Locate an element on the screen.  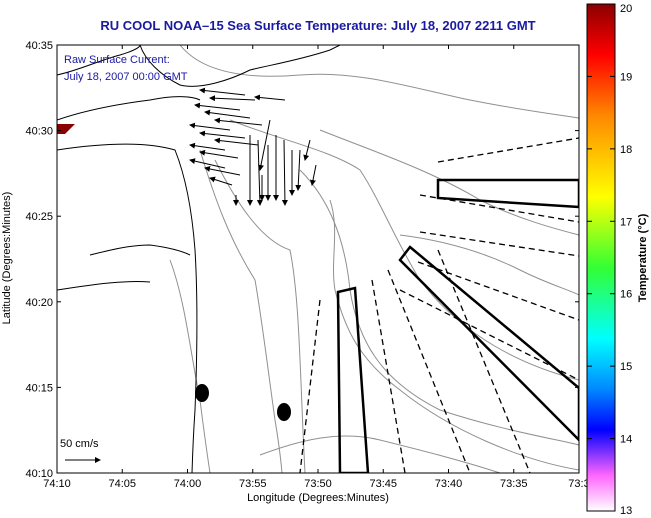
x-tick-label: 73:40 is located at coordinates (449, 484).